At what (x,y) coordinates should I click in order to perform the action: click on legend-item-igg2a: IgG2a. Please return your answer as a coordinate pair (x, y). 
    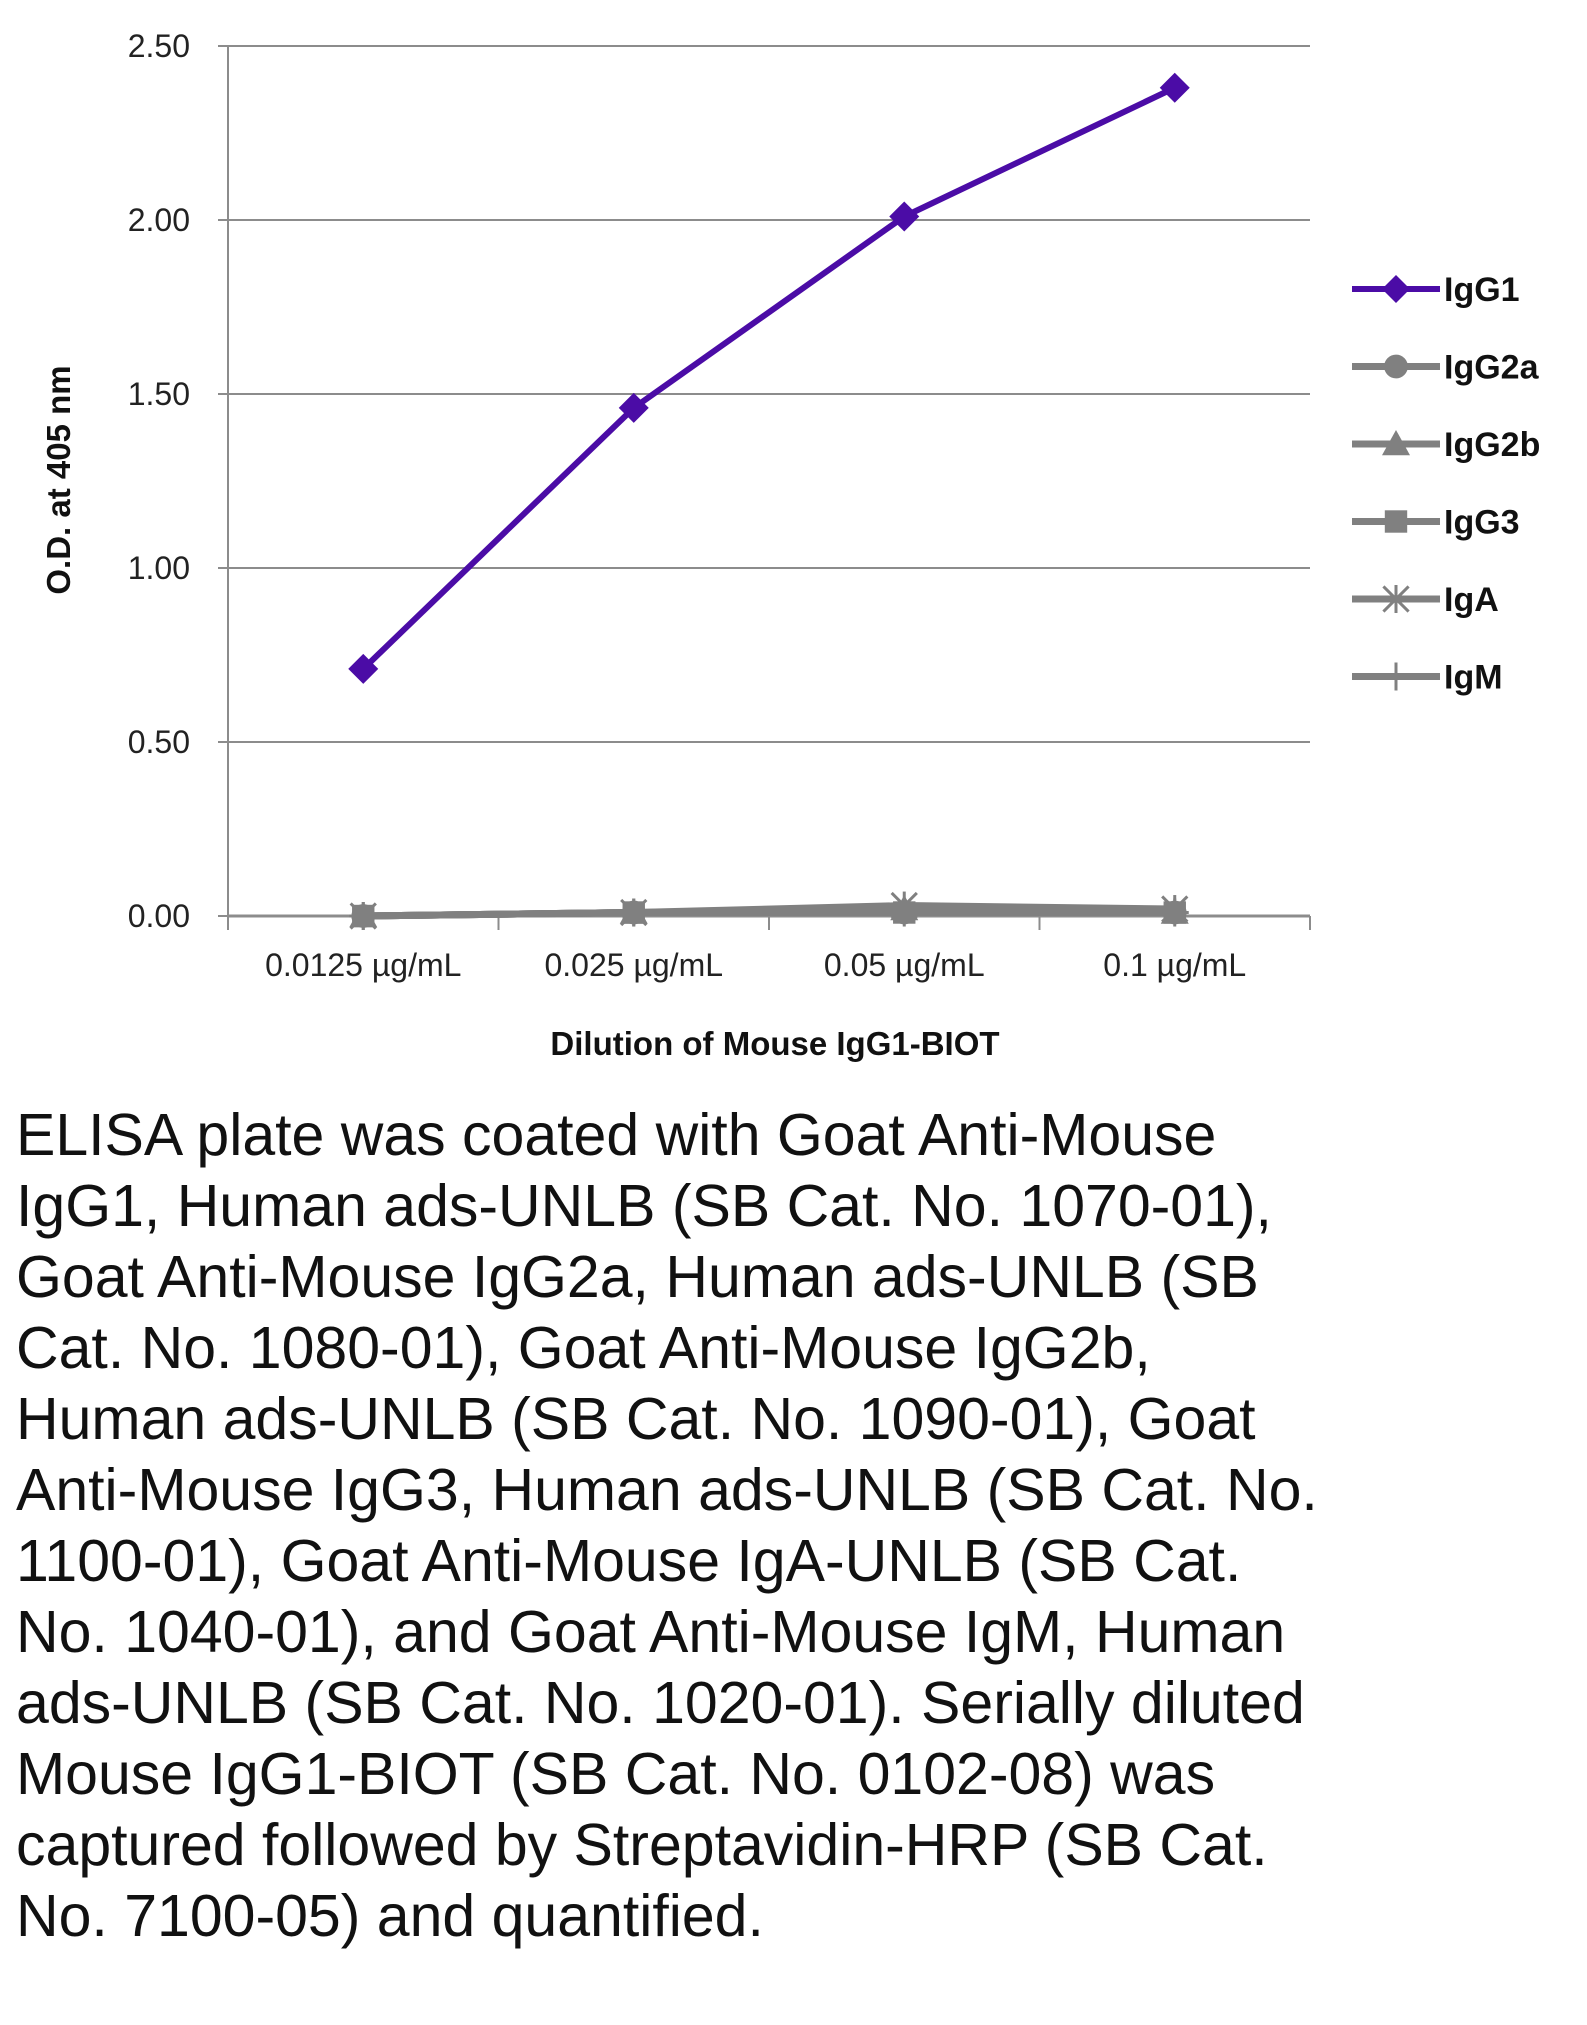
    Looking at the image, I should click on (1446, 368).